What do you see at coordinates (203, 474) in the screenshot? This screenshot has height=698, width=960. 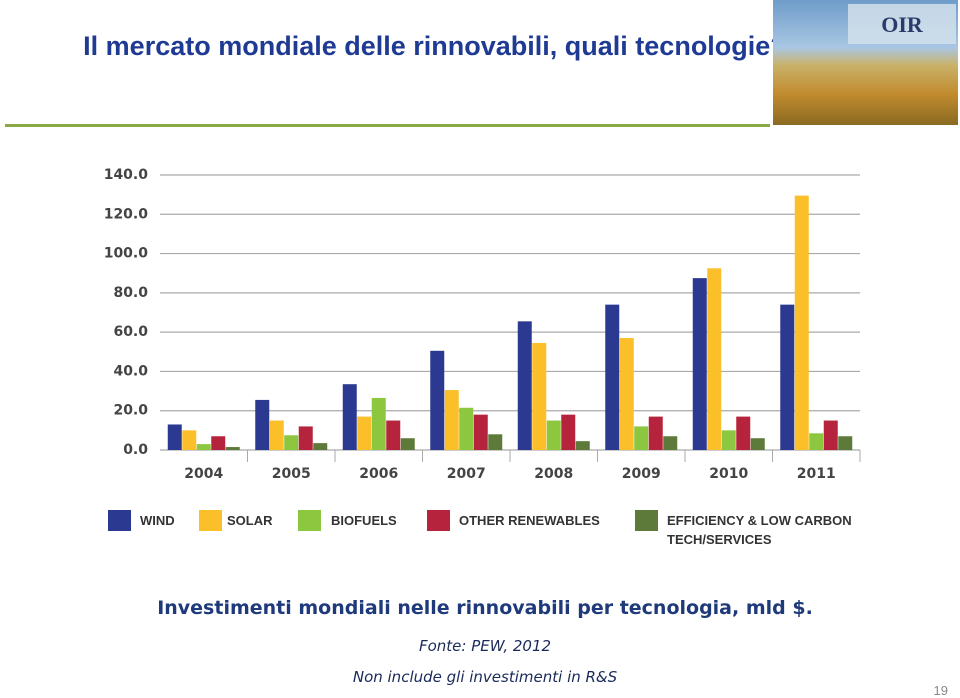 I see `x-tick-label: 2004` at bounding box center [203, 474].